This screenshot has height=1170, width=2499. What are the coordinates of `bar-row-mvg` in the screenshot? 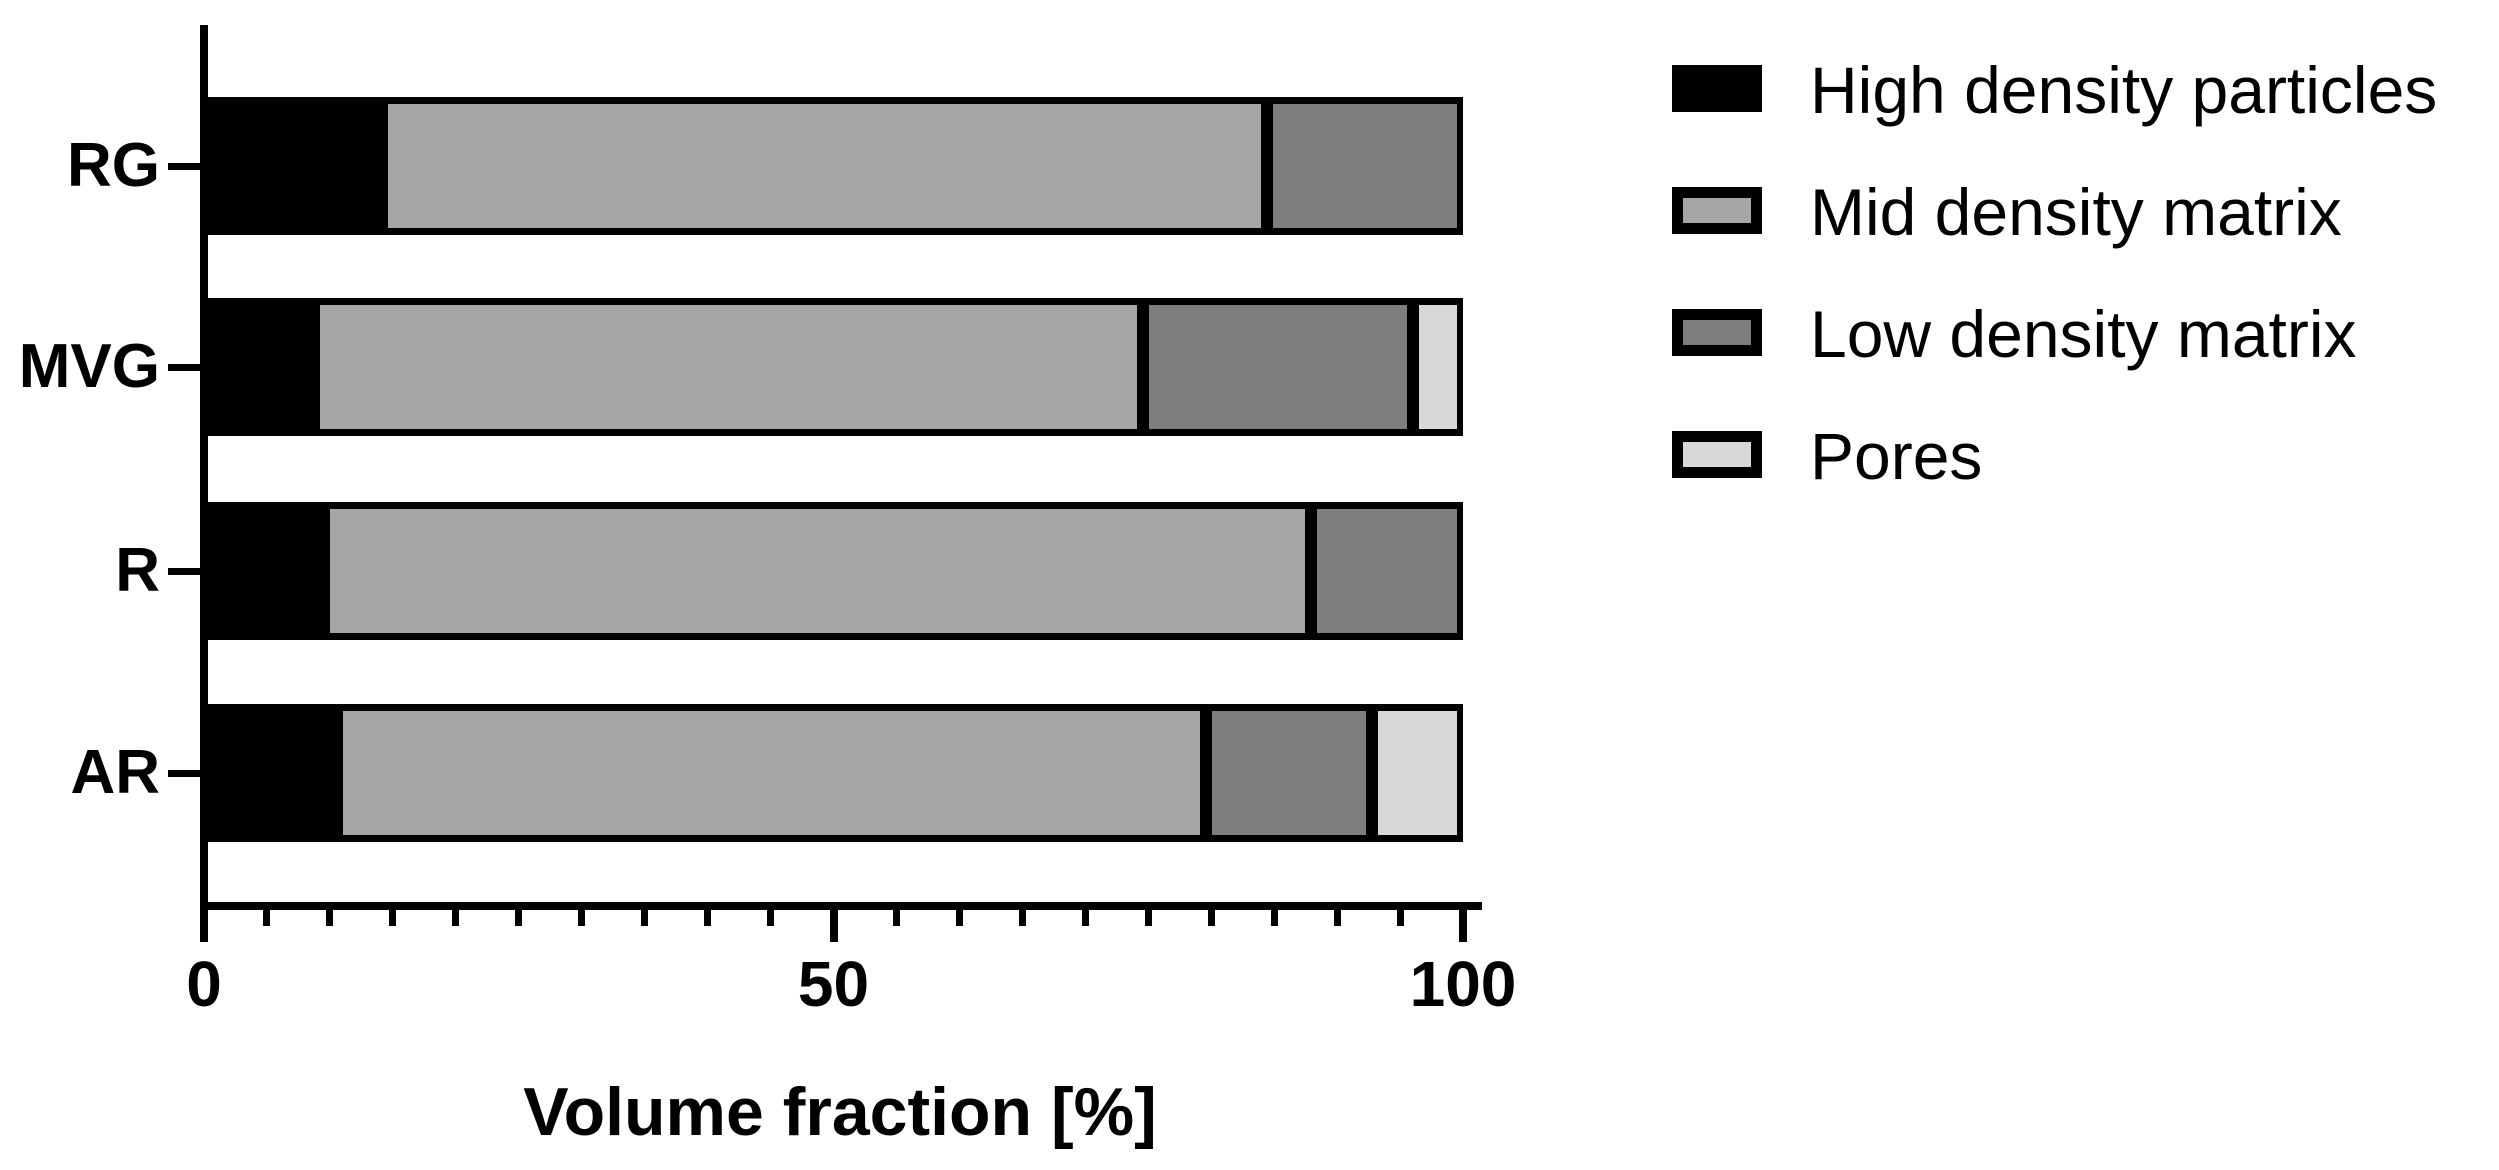 It's located at (833, 367).